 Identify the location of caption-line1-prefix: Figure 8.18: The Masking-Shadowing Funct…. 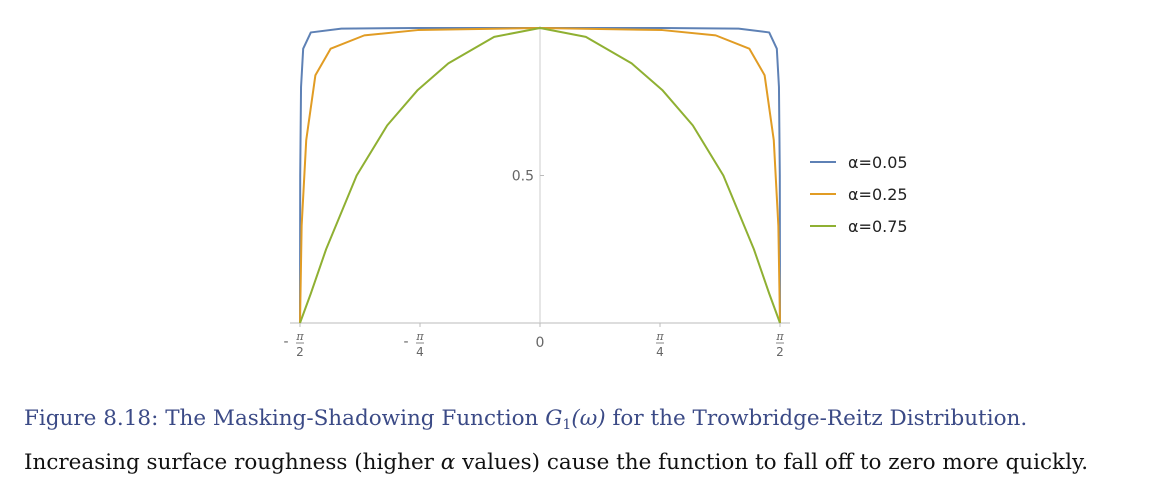
(285, 418).